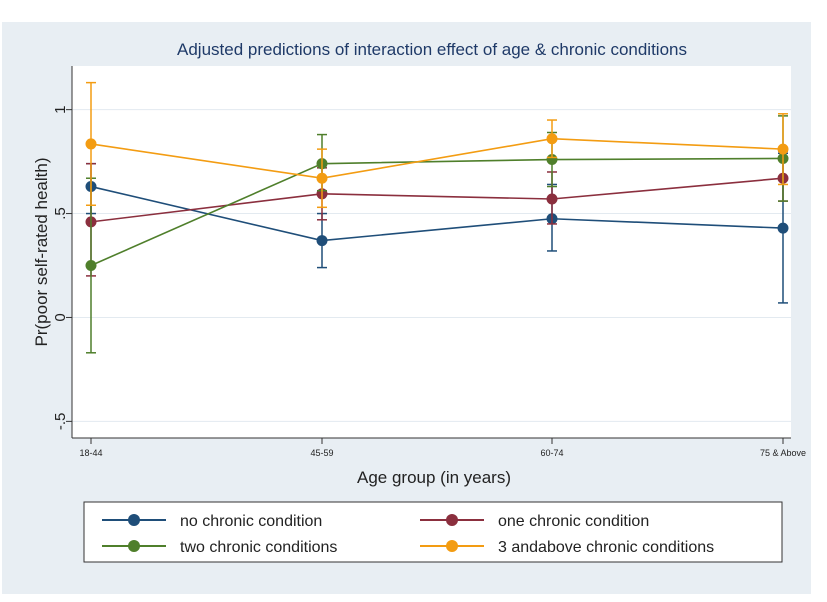 The image size is (827, 602). What do you see at coordinates (606, 547) in the screenshot?
I see `legend-label: 3 andabove chronic conditions` at bounding box center [606, 547].